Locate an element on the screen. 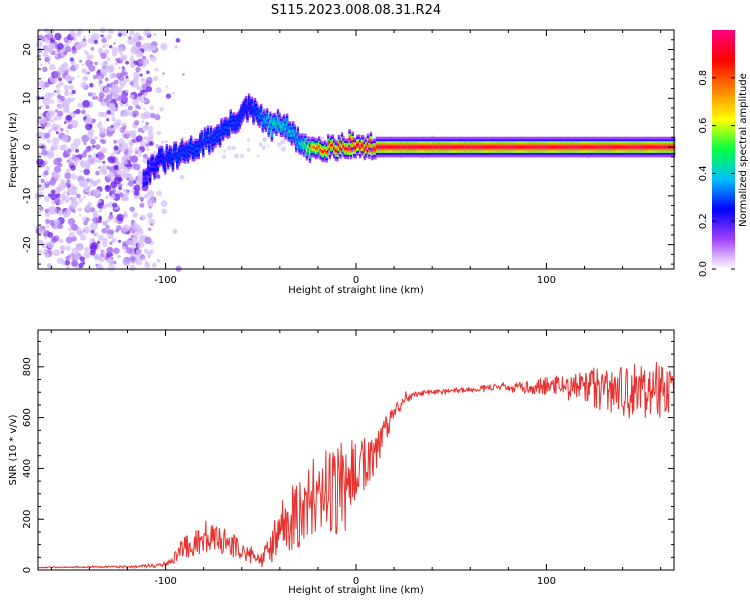 The width and height of the screenshot is (750, 600). snr-ylabel: SNR (10 * v/v) is located at coordinates (13, 449).